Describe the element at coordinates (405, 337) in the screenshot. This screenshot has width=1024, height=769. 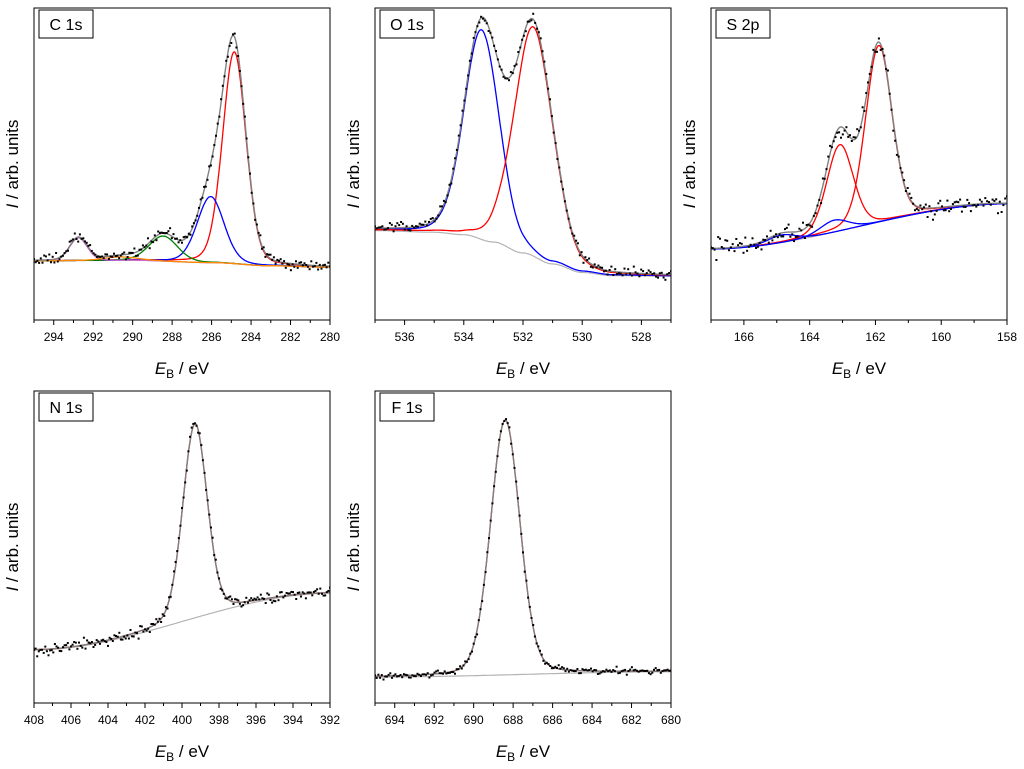
I see `x-tick-label: 536` at that location.